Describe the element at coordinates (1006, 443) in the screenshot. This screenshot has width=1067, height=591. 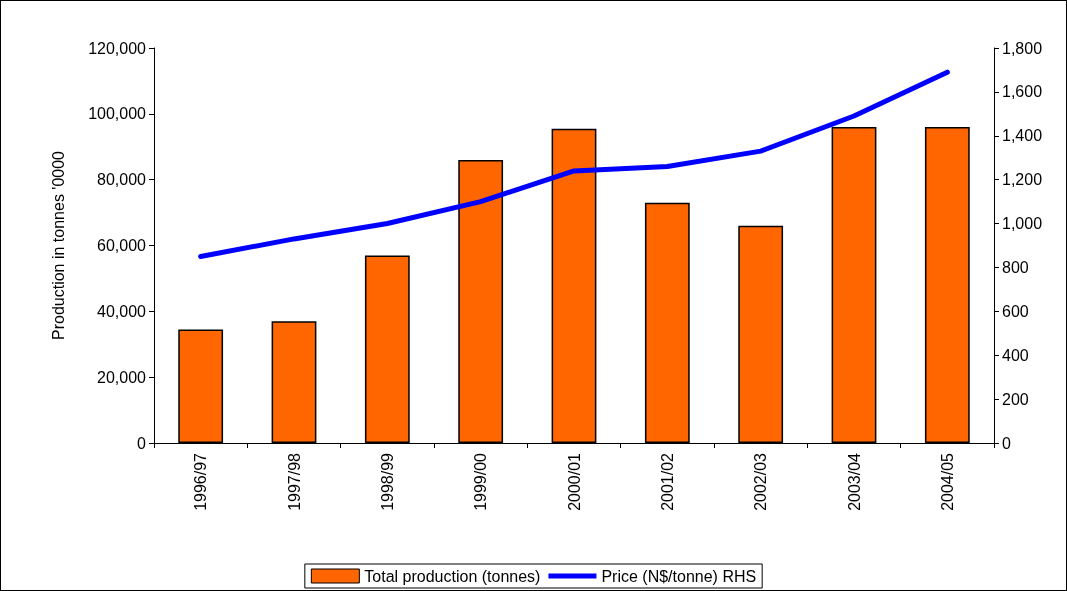
I see `y2-tick-label: 0` at that location.